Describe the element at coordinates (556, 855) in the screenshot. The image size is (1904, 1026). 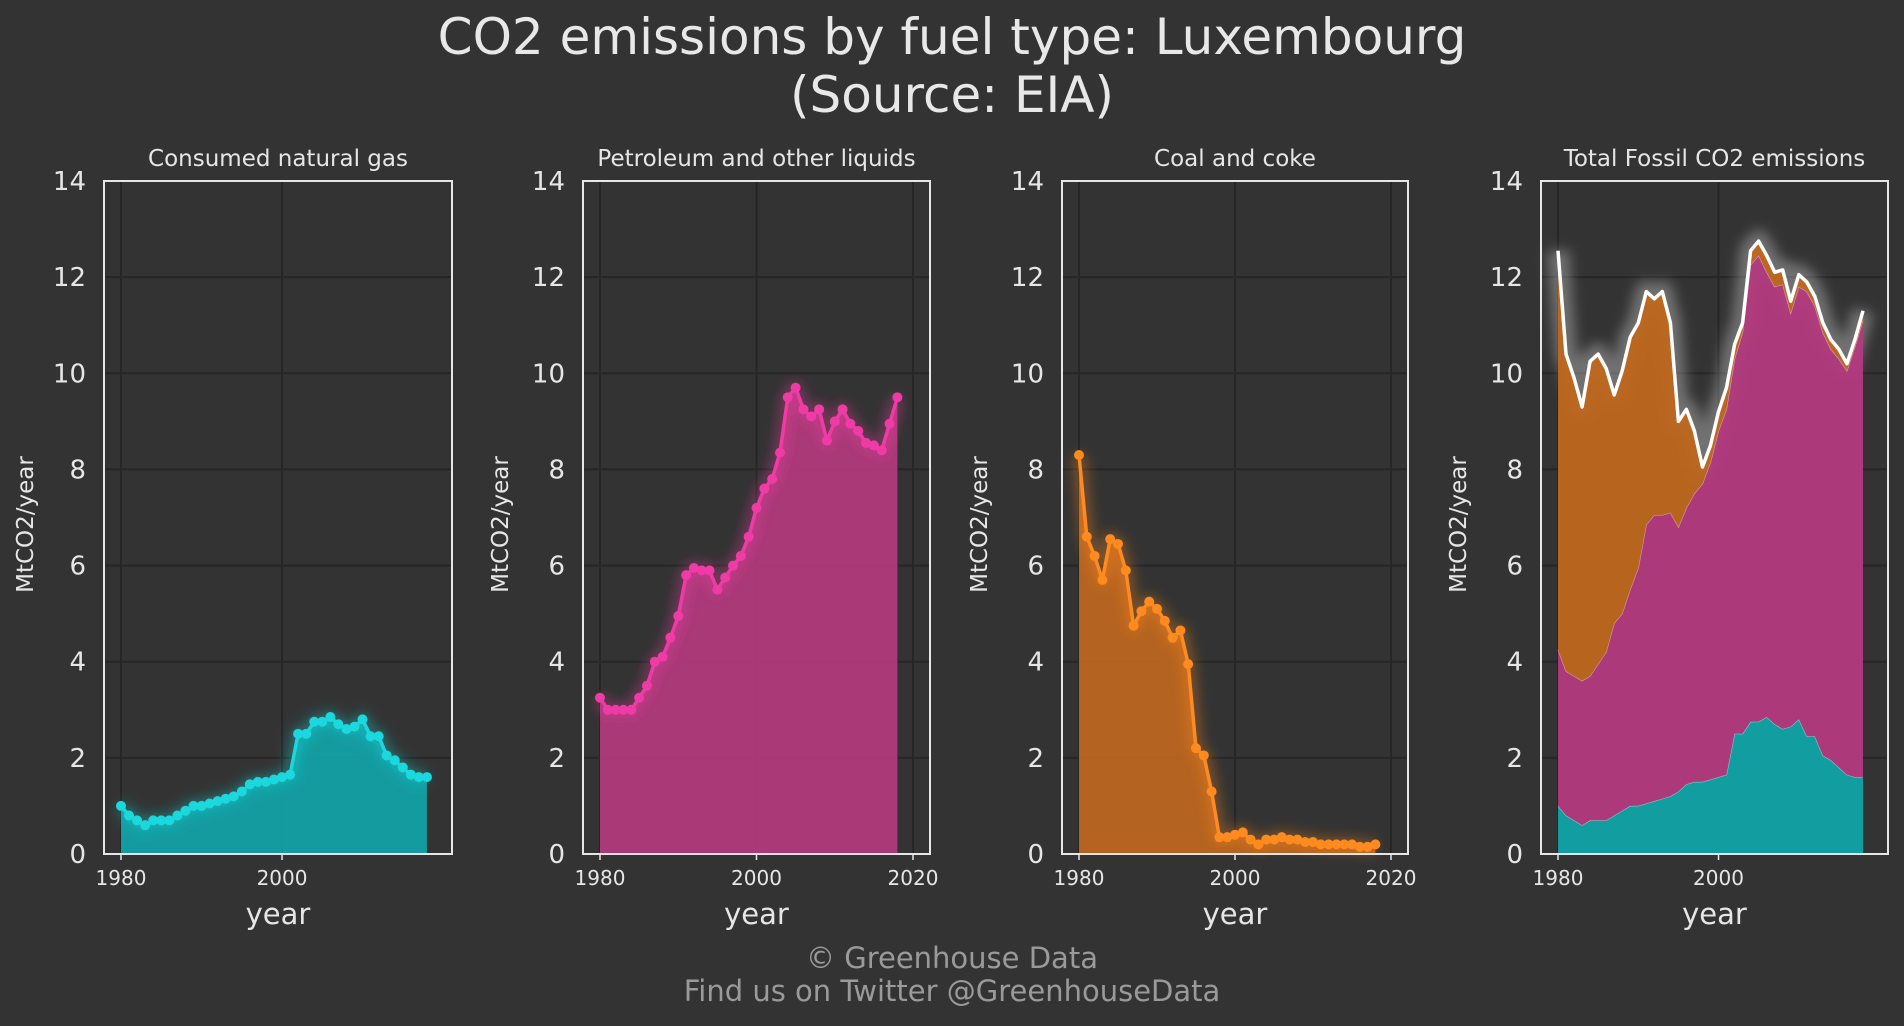
I see `y-tick-label: 0` at that location.